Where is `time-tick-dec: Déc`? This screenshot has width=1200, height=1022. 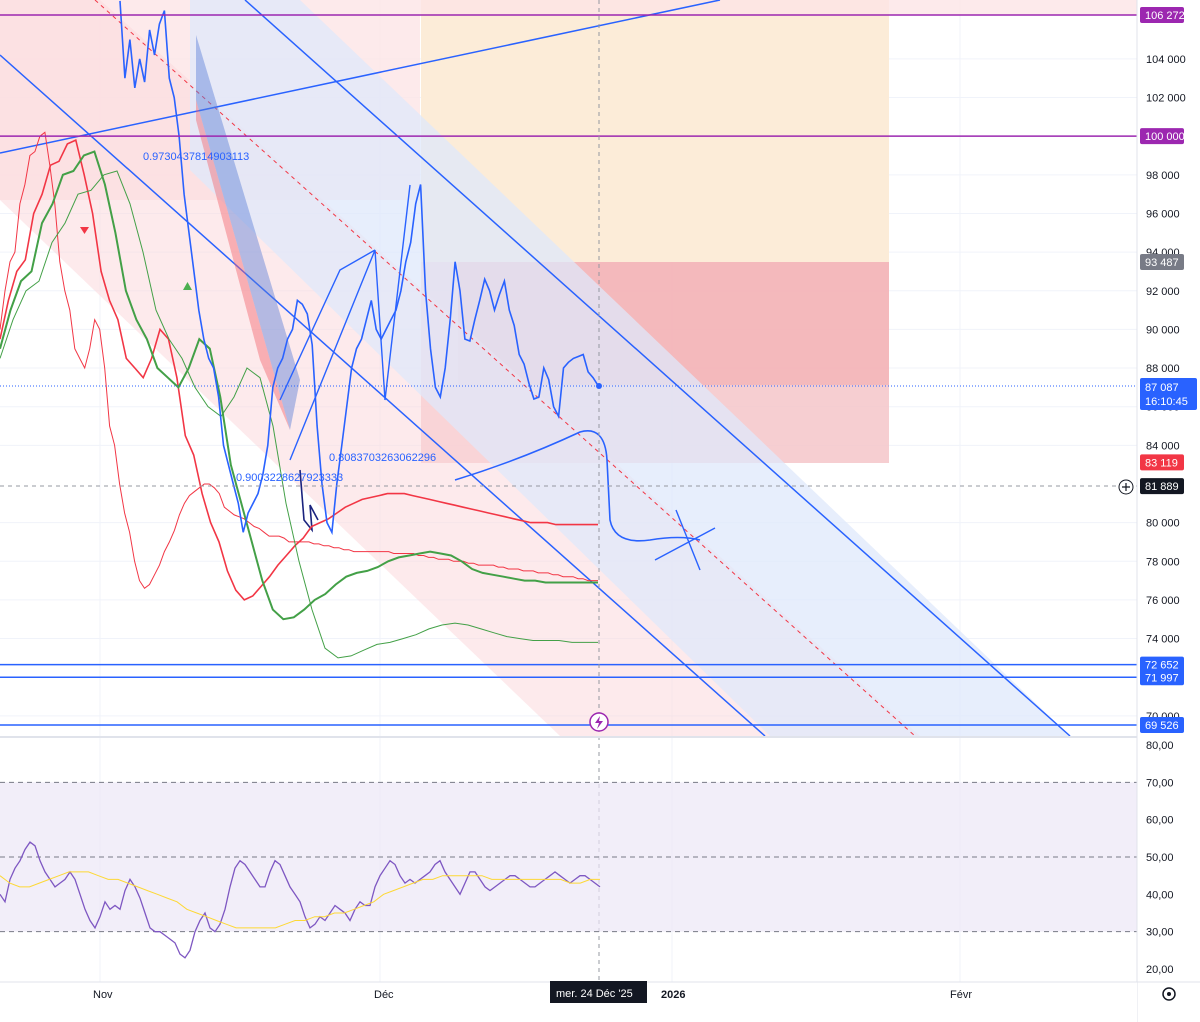 time-tick-dec: Déc is located at coordinates (384, 995).